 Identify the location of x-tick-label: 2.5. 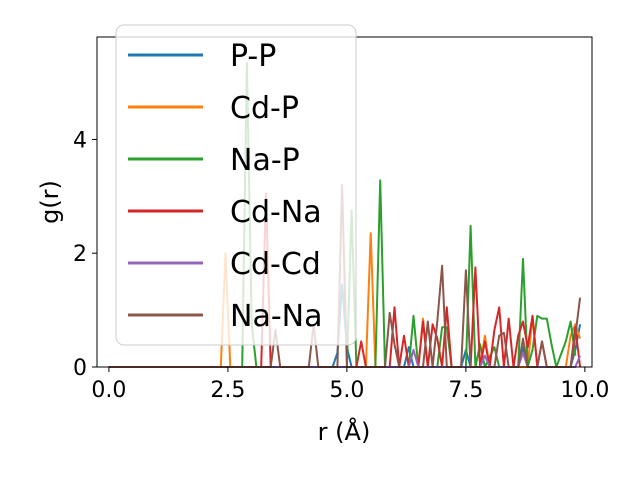
(227, 390).